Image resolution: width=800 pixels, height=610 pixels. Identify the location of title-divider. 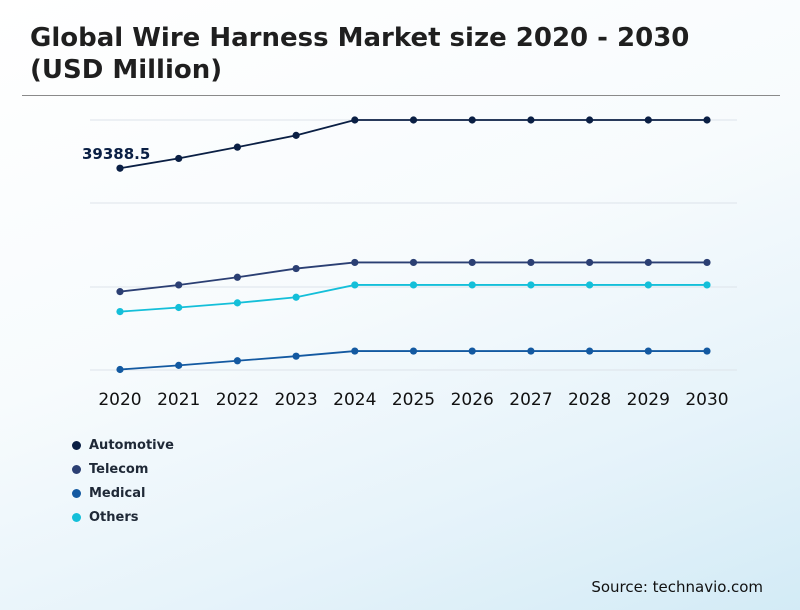
(401, 95).